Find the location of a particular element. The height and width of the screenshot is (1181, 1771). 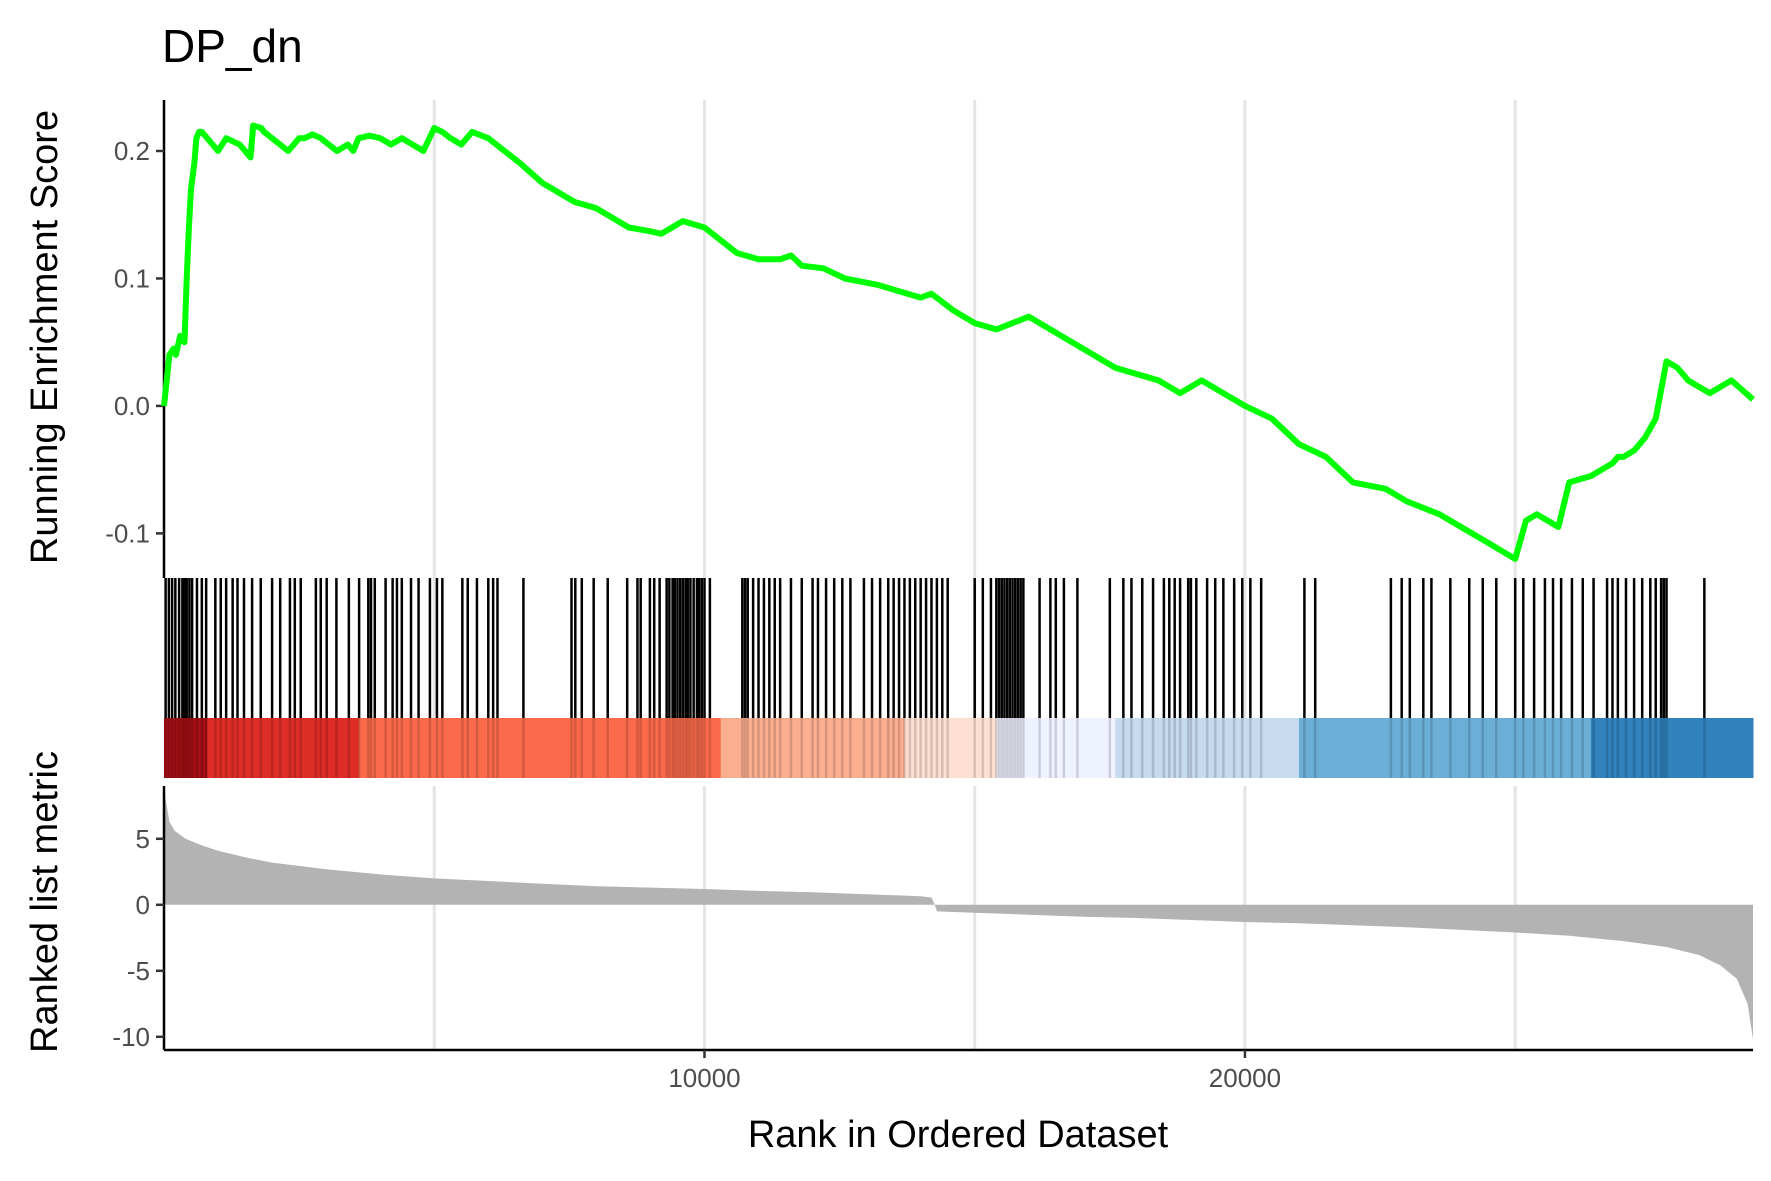

hits-panel is located at coordinates (935, 648).